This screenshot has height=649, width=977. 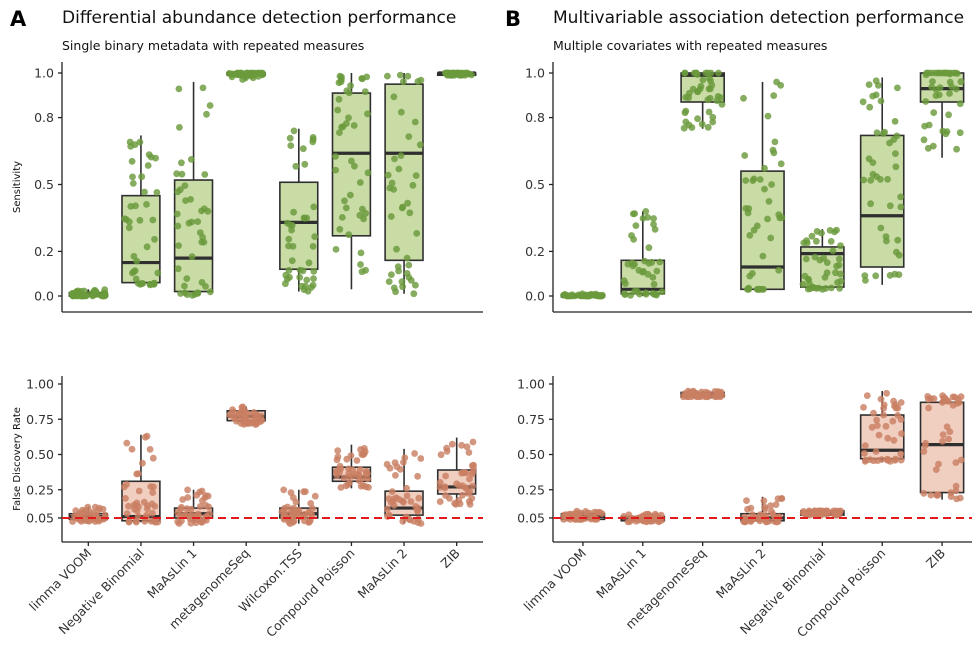 What do you see at coordinates (40, 489) in the screenshot?
I see `y-tick-label: 0.25` at bounding box center [40, 489].